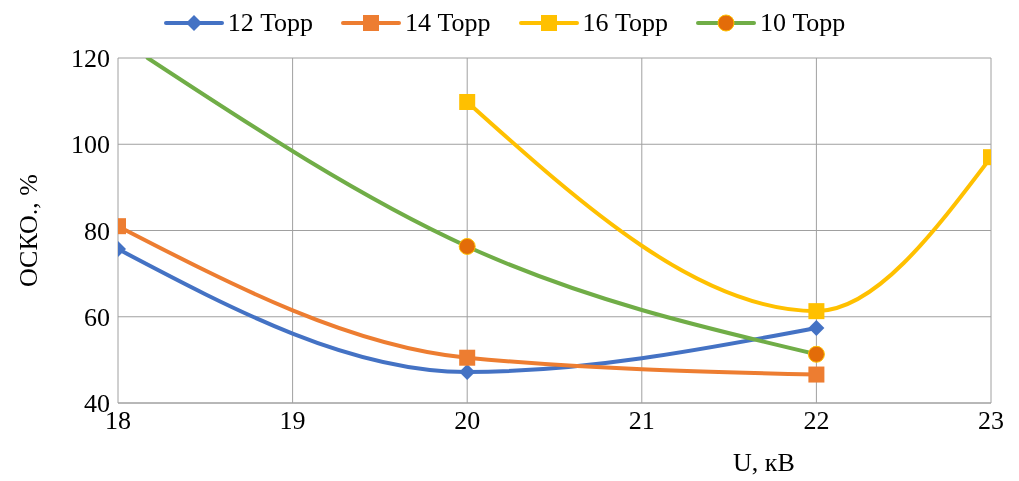 This screenshot has width=1019, height=481. Describe the element at coordinates (625, 23) in the screenshot. I see `legend-label: 16 Торр` at that location.